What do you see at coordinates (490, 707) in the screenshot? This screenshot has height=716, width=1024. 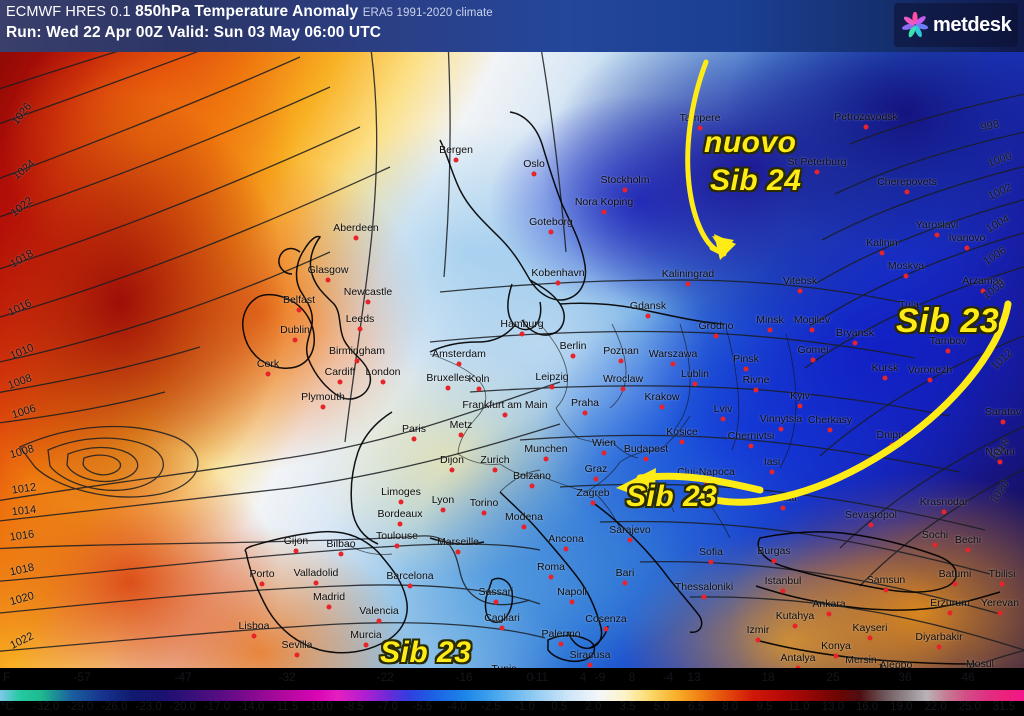 I see `celsius-tick: -2.5` at bounding box center [490, 707].